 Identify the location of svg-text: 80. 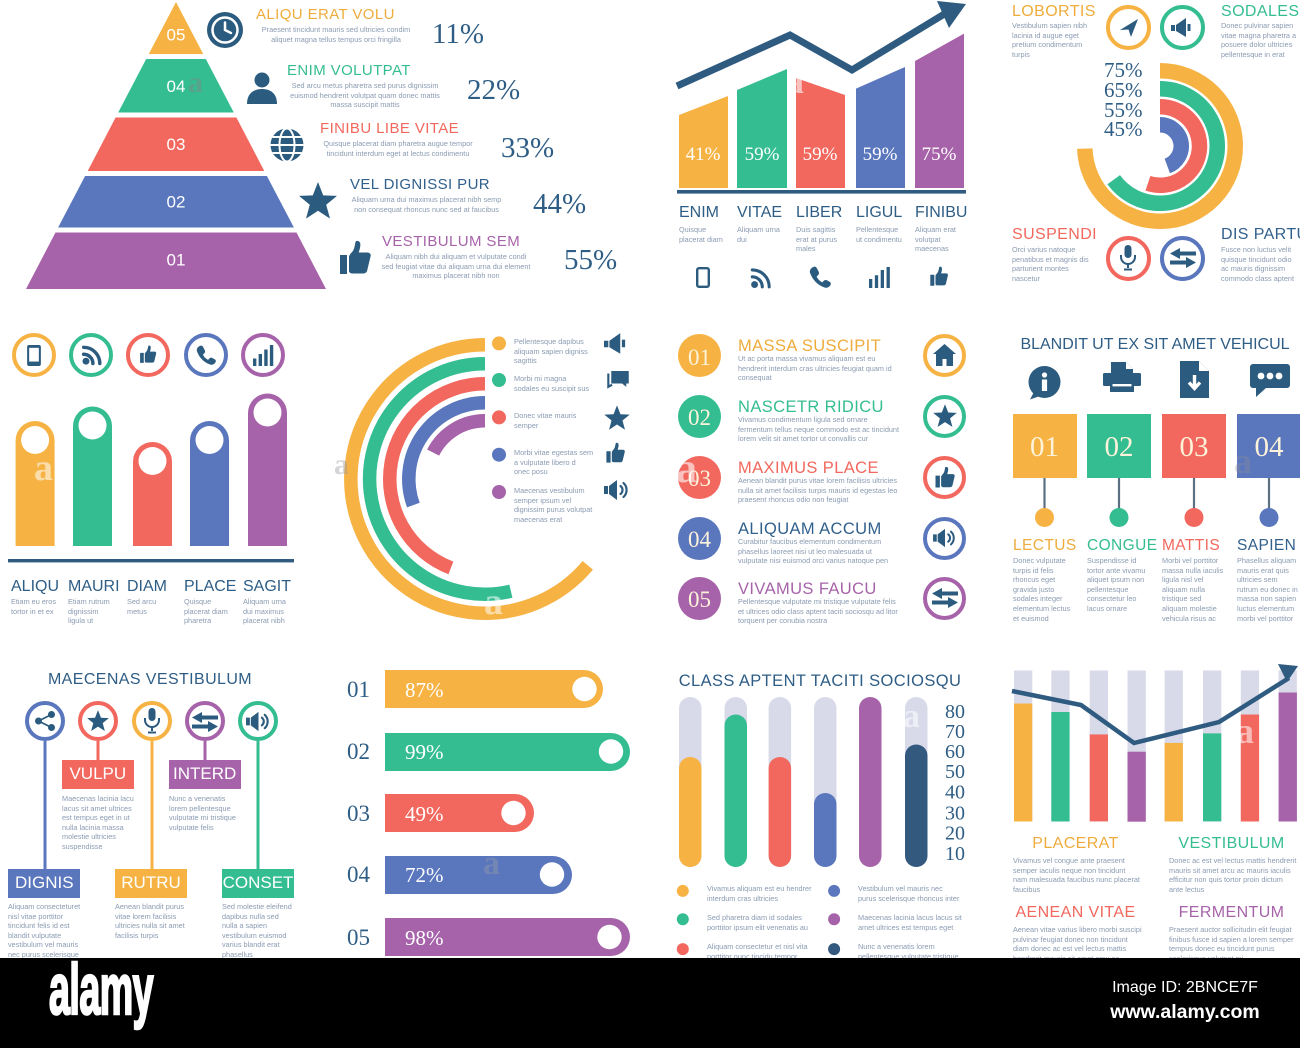
(955, 712).